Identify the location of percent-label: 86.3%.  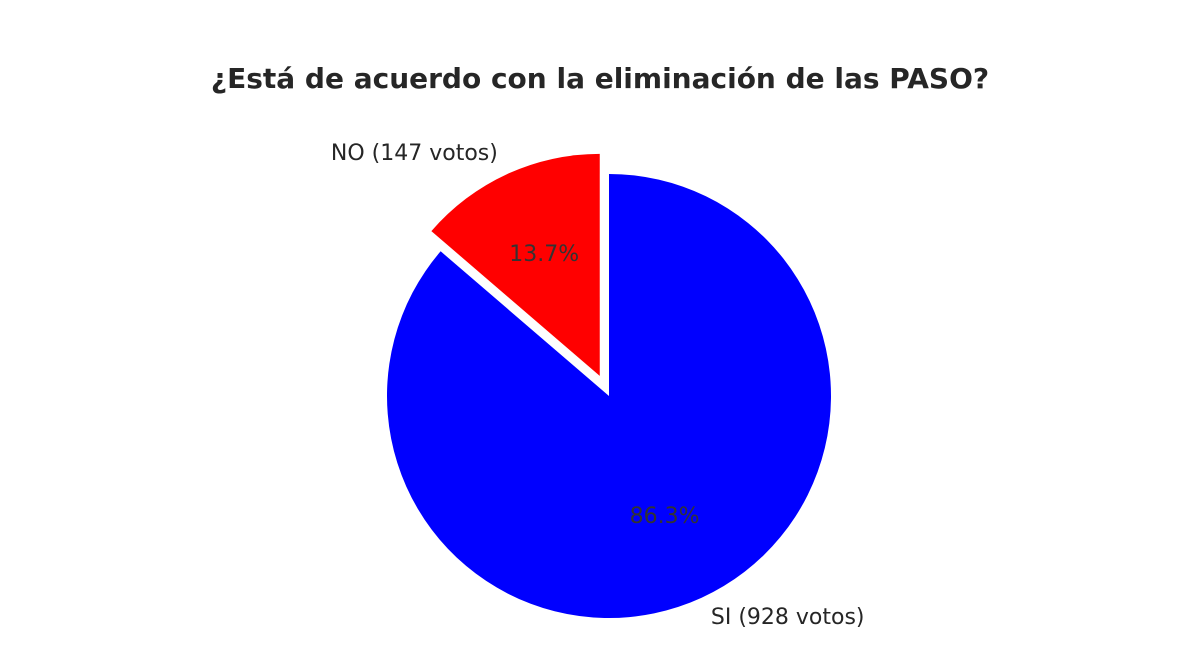
(665, 516).